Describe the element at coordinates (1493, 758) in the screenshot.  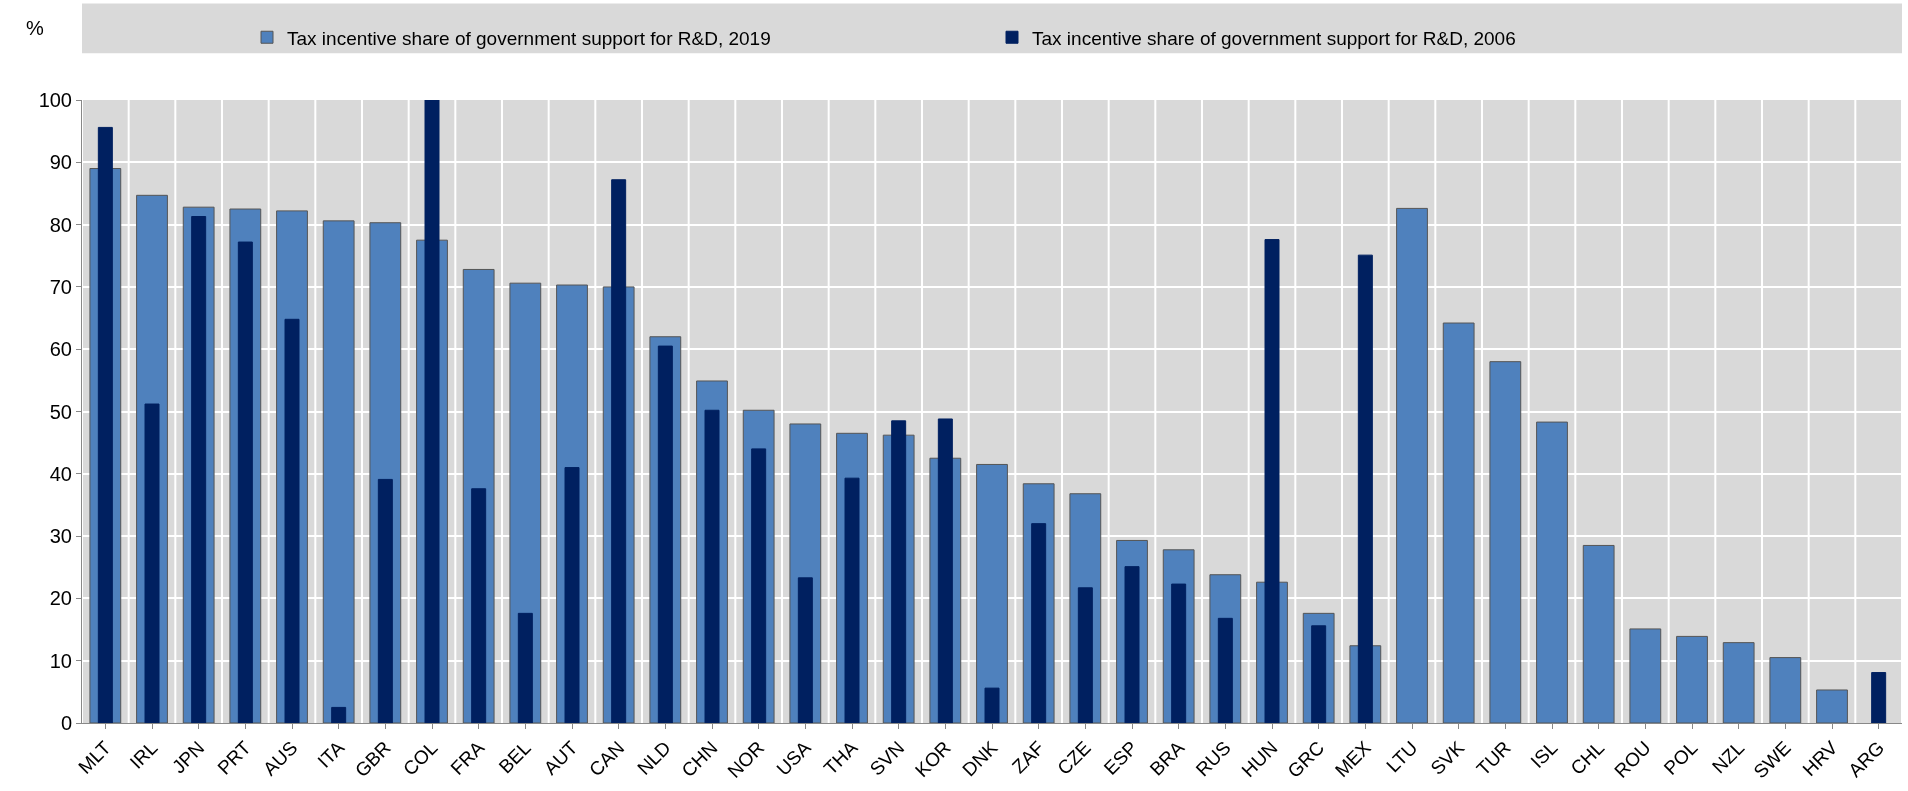
I see `x-tick-label: TUR` at that location.